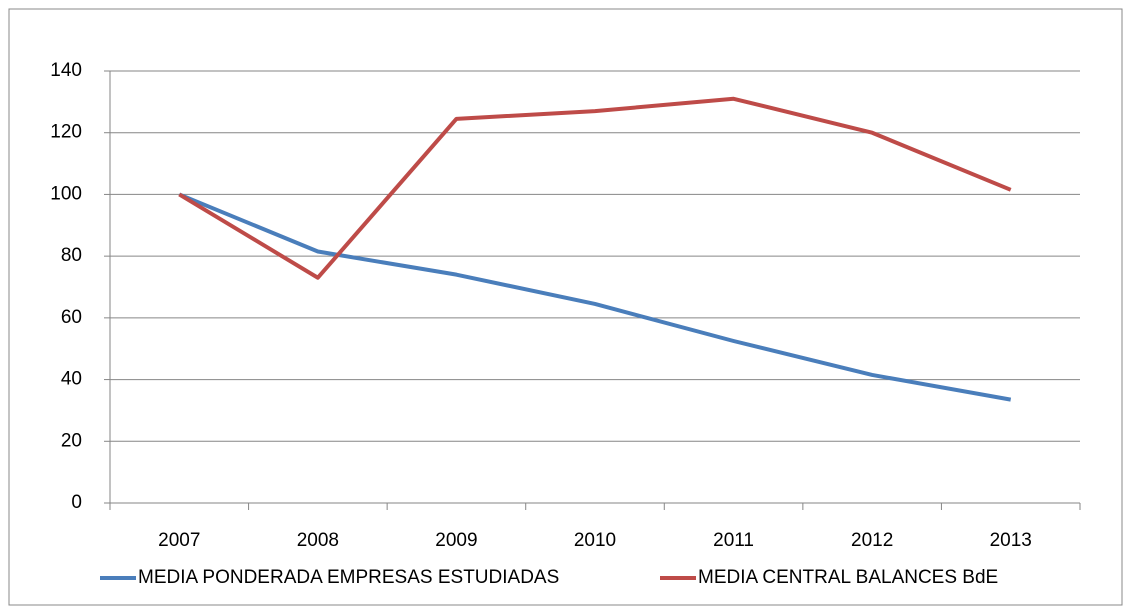  What do you see at coordinates (66, 193) in the screenshot?
I see `y-tick-label: 100` at bounding box center [66, 193].